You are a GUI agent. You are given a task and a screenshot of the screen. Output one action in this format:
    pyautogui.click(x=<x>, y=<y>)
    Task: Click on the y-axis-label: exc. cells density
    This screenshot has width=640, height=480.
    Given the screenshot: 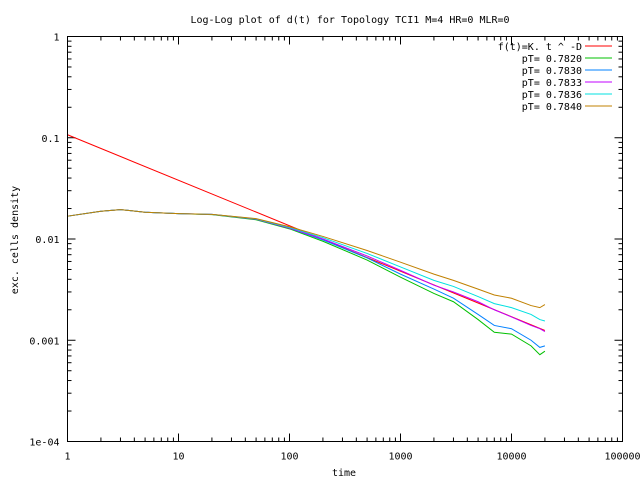 What is the action you would take?
    pyautogui.click(x=15, y=240)
    